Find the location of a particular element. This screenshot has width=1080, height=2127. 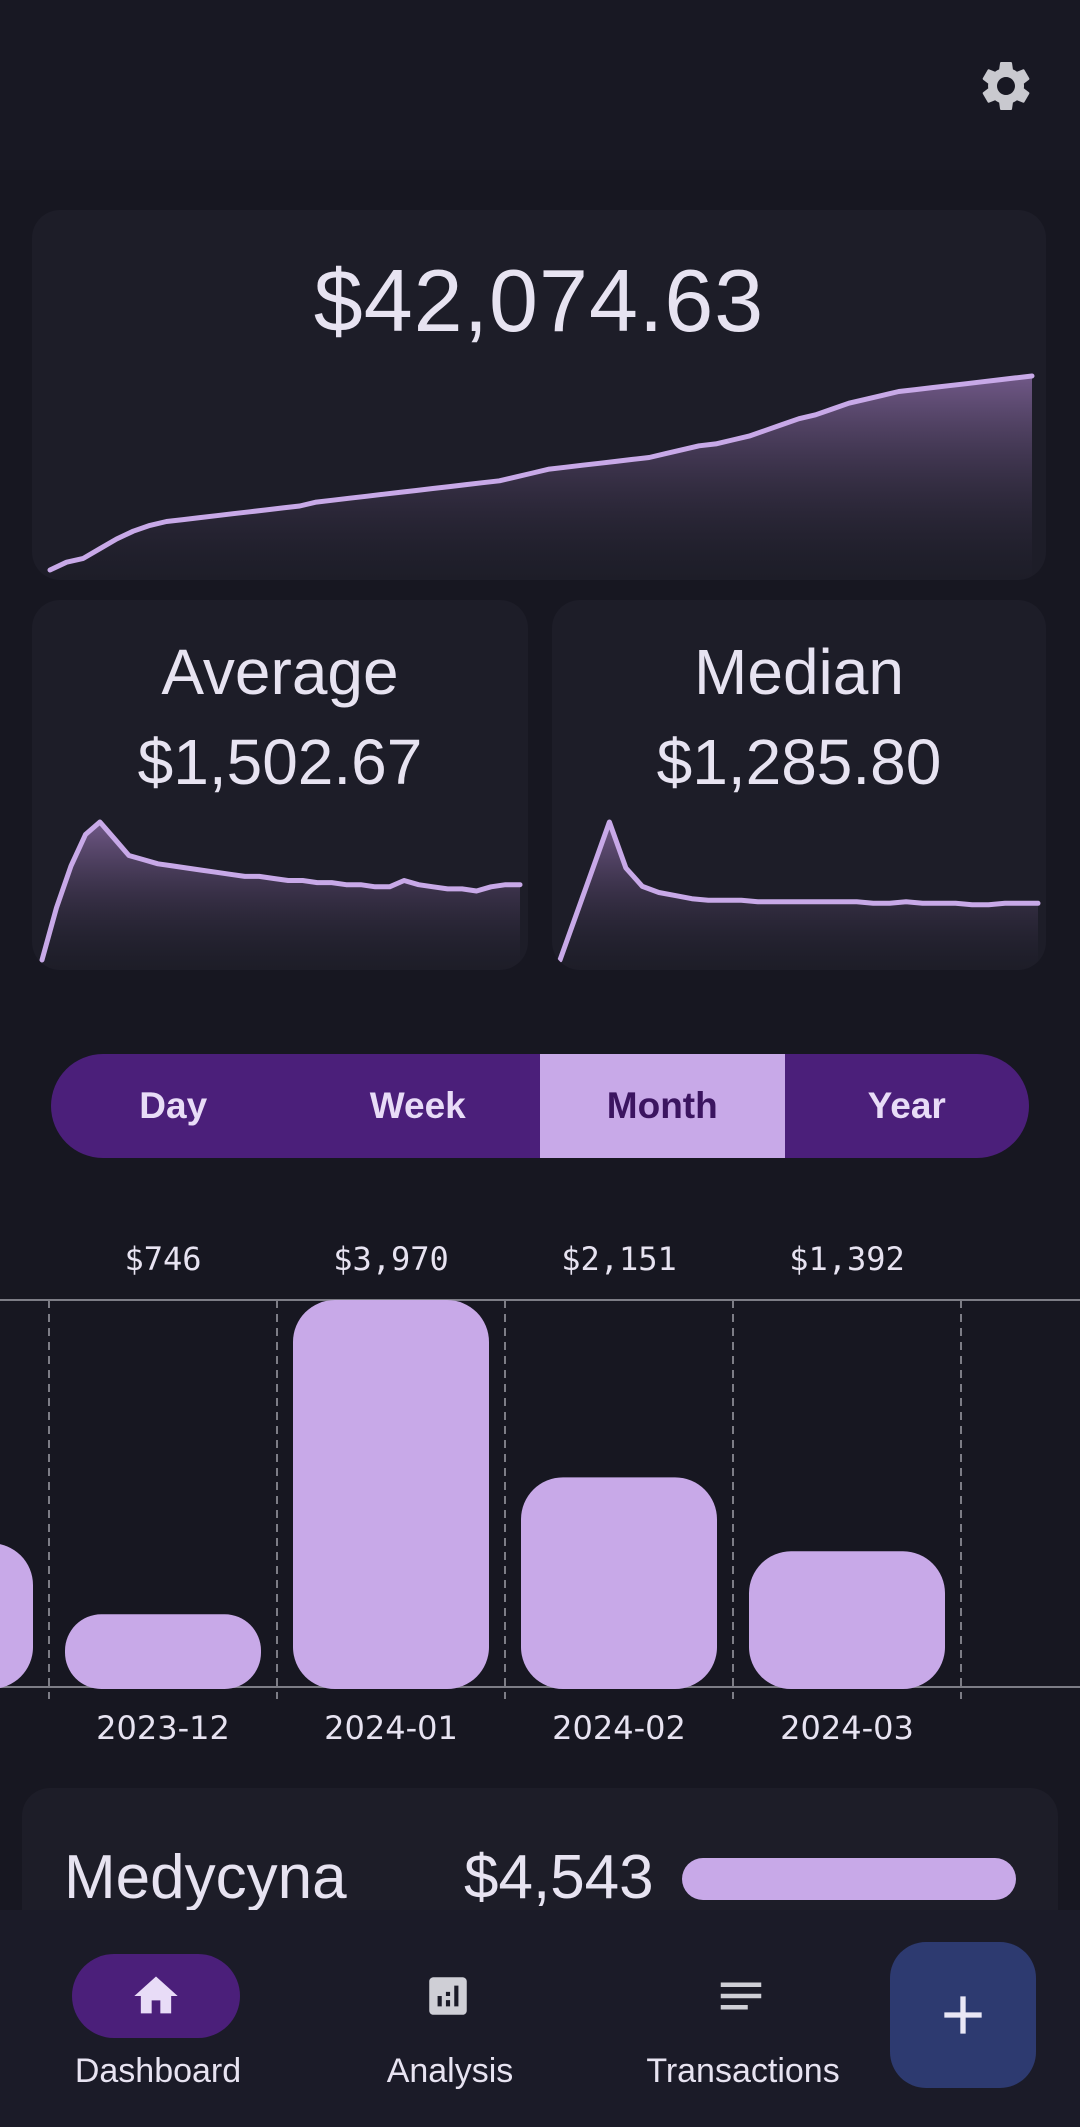

average-card: Average $1,502.67 is located at coordinates (280, 785).